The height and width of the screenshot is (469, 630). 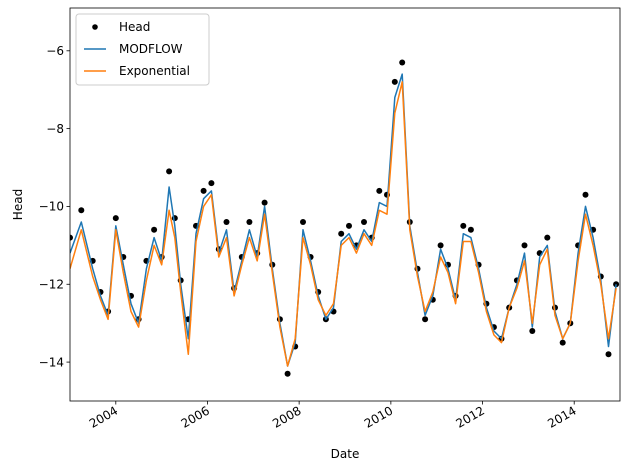 I want to click on y-tick-label: −14, so click(x=51, y=362).